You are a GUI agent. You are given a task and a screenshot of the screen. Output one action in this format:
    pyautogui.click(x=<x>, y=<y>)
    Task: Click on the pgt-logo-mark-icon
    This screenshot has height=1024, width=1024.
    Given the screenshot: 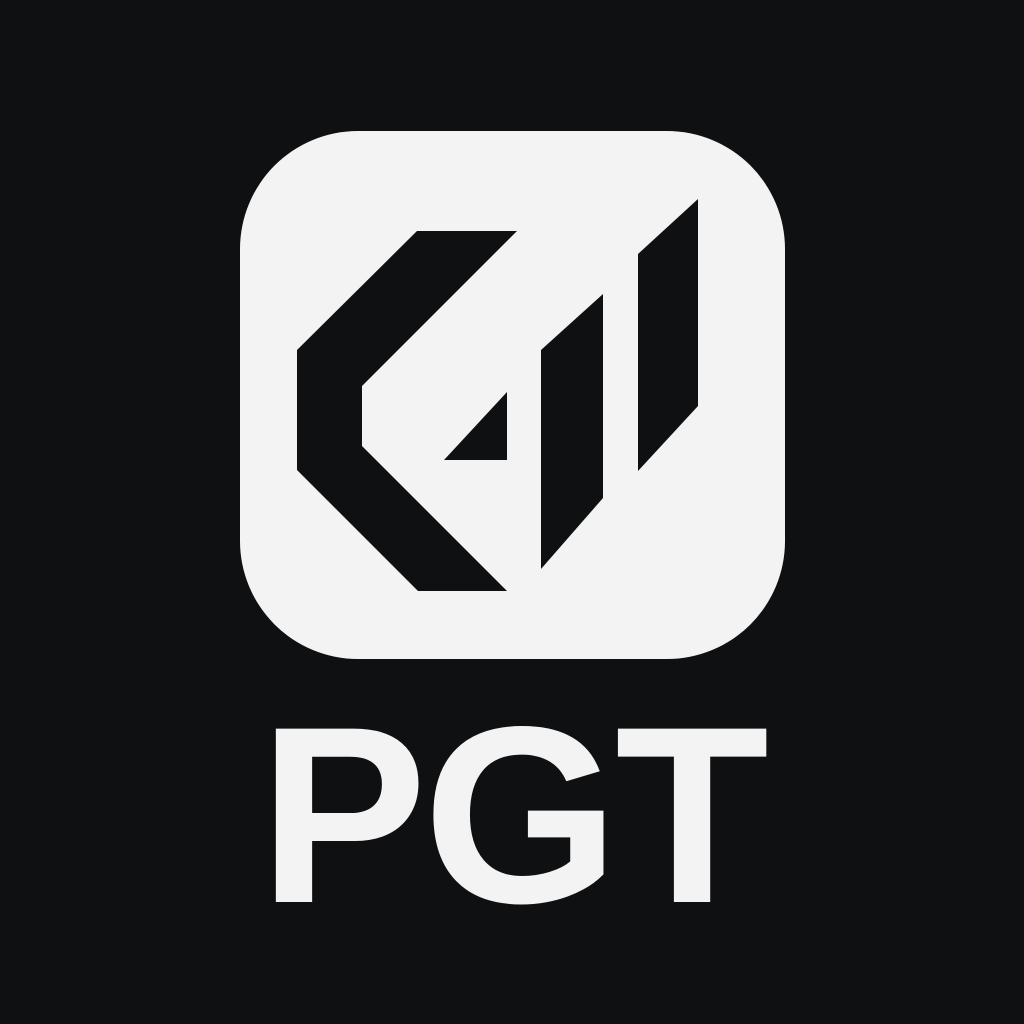 What is the action you would take?
    pyautogui.click(x=497, y=395)
    